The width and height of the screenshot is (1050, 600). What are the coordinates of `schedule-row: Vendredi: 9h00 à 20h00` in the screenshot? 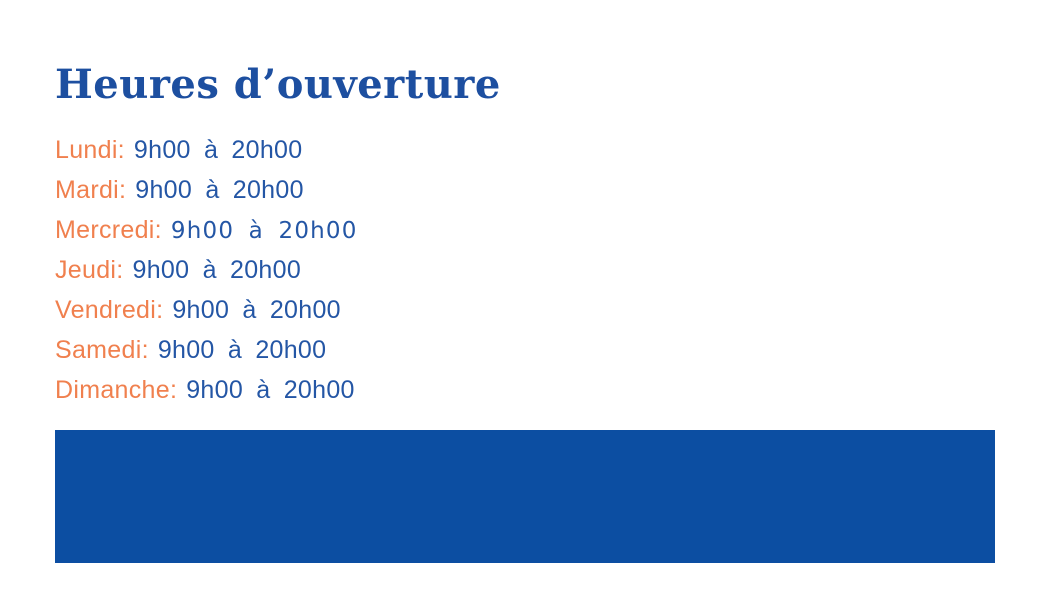 It's located at (206, 310).